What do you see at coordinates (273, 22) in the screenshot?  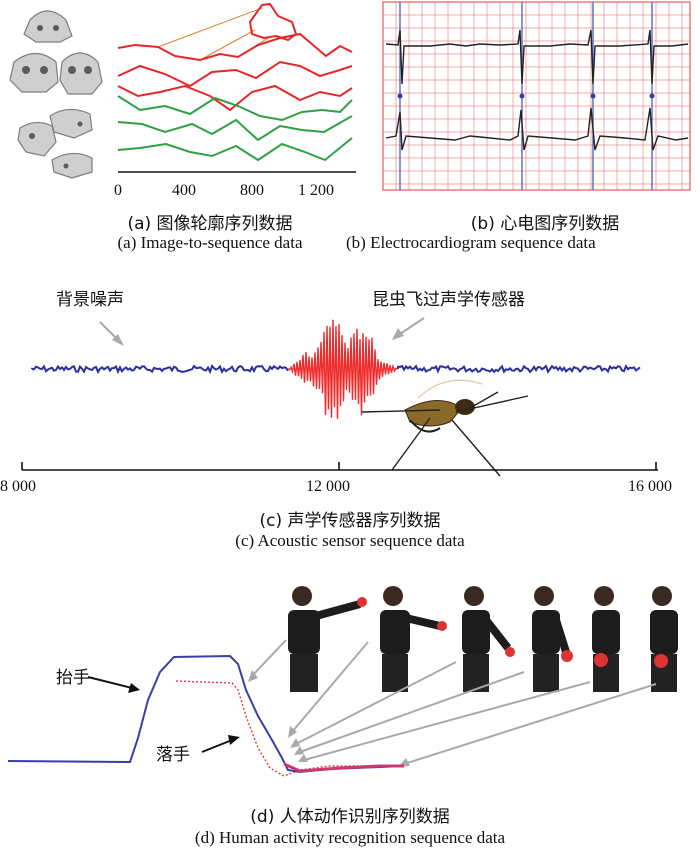 I see `skull-contour-shape` at bounding box center [273, 22].